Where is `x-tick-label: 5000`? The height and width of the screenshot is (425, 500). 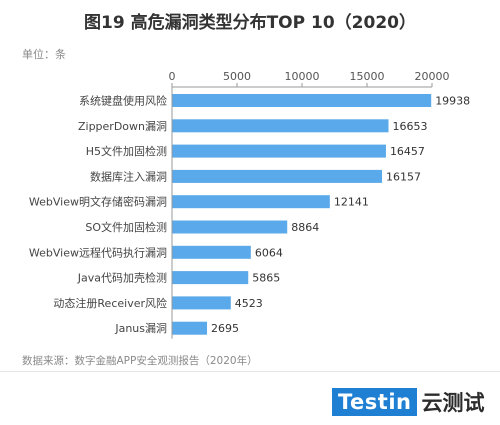 x-tick-label: 5000 is located at coordinates (237, 76).